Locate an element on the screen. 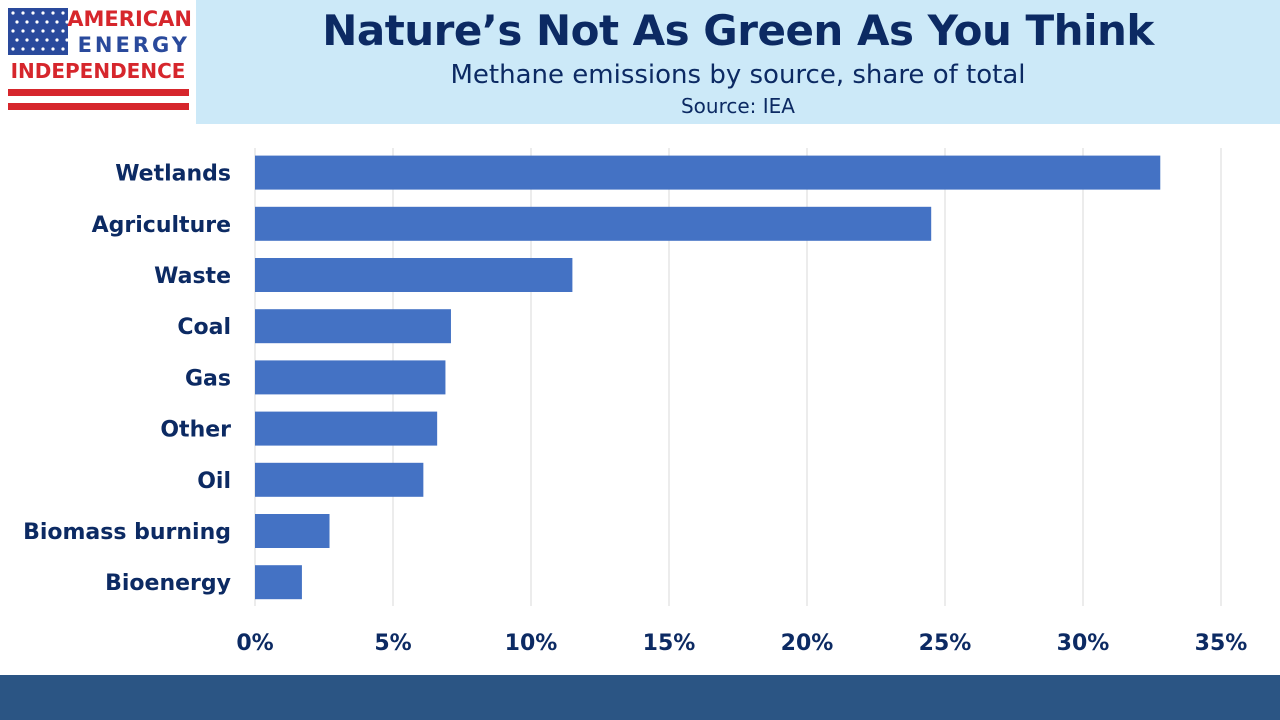  page-title: Nature’s Not As Green As You Think is located at coordinates (738, 30).